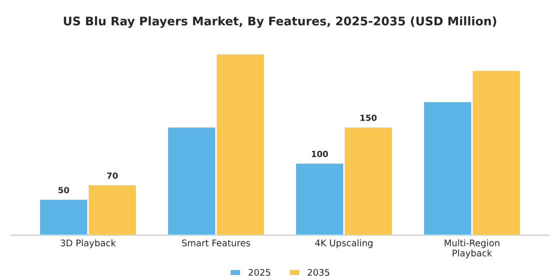 Image resolution: width=560 pixels, height=280 pixels. What do you see at coordinates (259, 272) in the screenshot?
I see `legend-label: 2025` at bounding box center [259, 272].